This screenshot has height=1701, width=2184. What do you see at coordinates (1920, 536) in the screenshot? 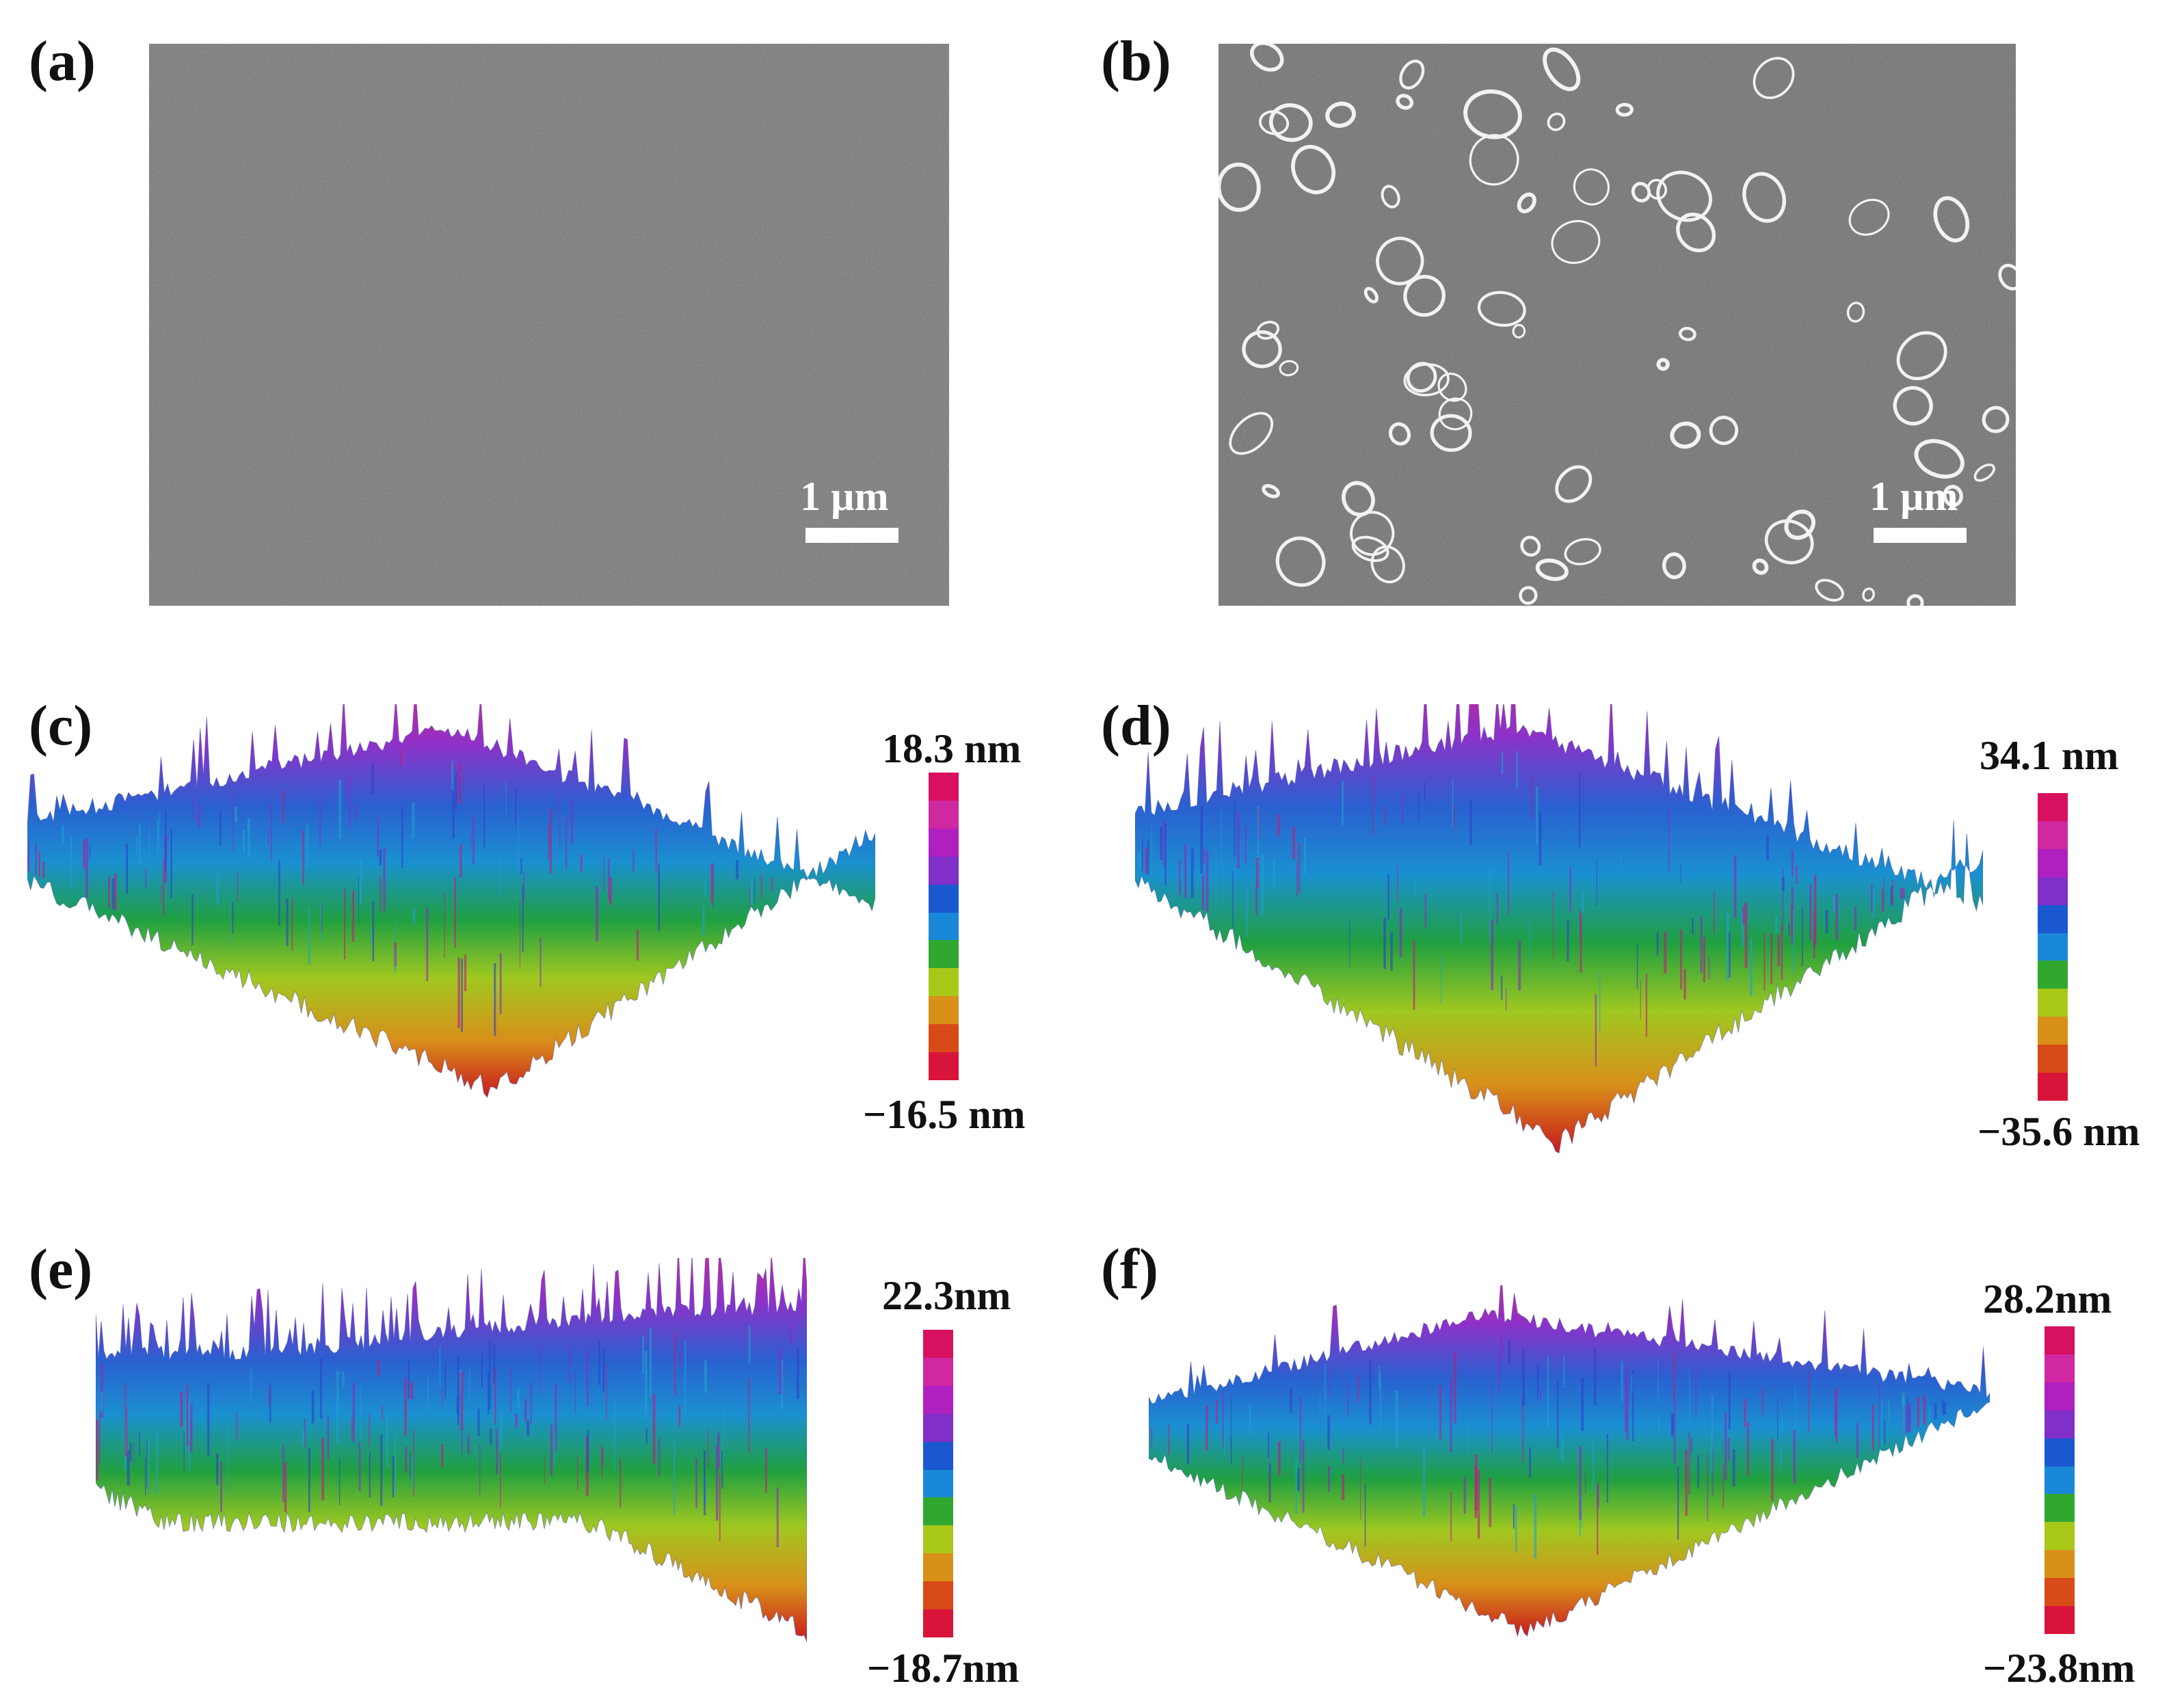
I see `scale-bar-b` at bounding box center [1920, 536].